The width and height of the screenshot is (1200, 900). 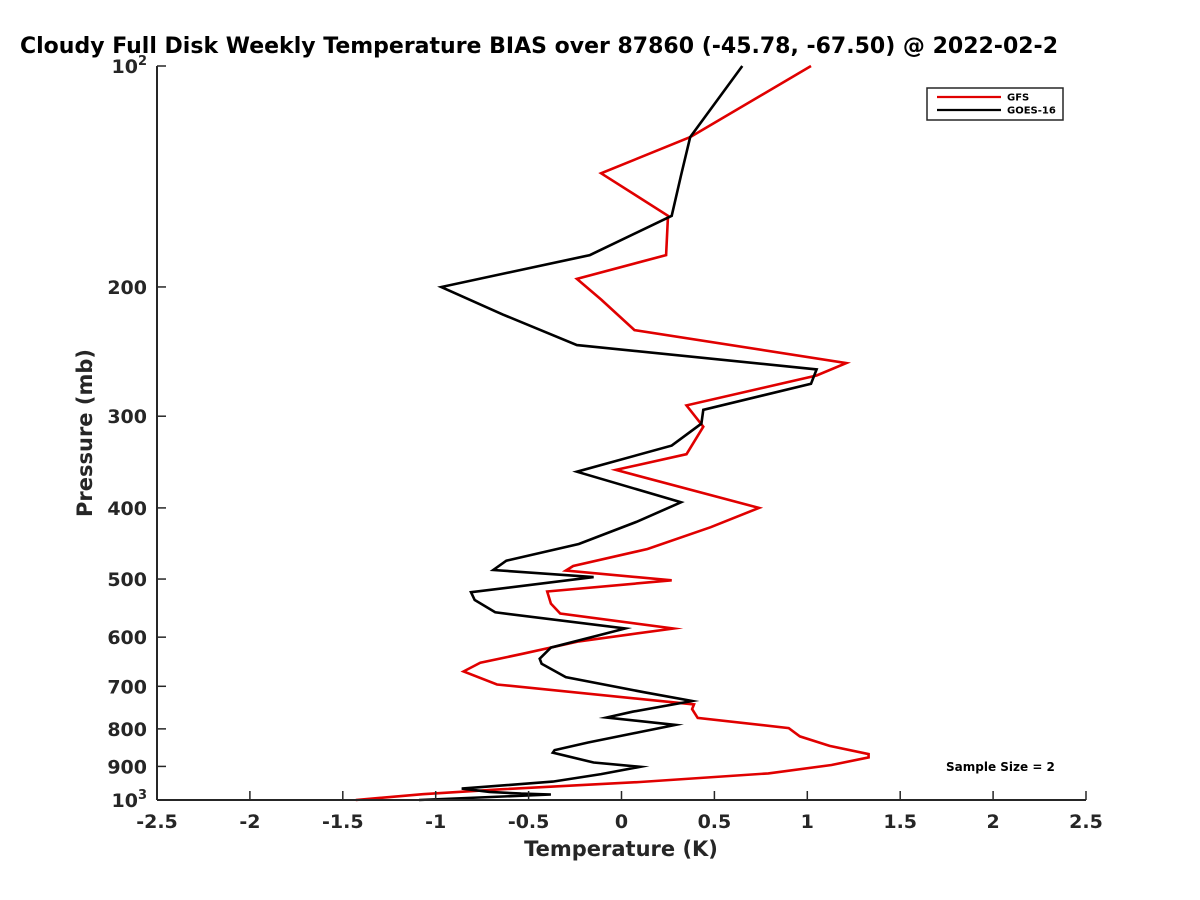 I want to click on x-tick-label: -2.5, so click(x=157, y=822).